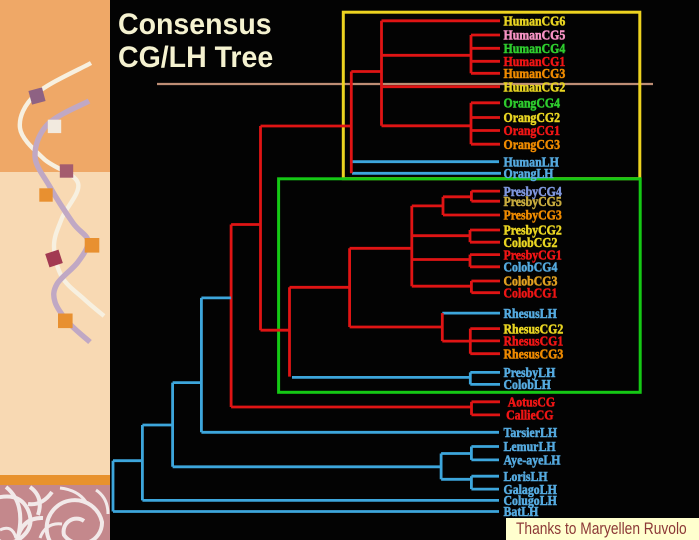 Image resolution: width=699 pixels, height=540 pixels. I want to click on svg-text: ColobCG3, so click(531, 282).